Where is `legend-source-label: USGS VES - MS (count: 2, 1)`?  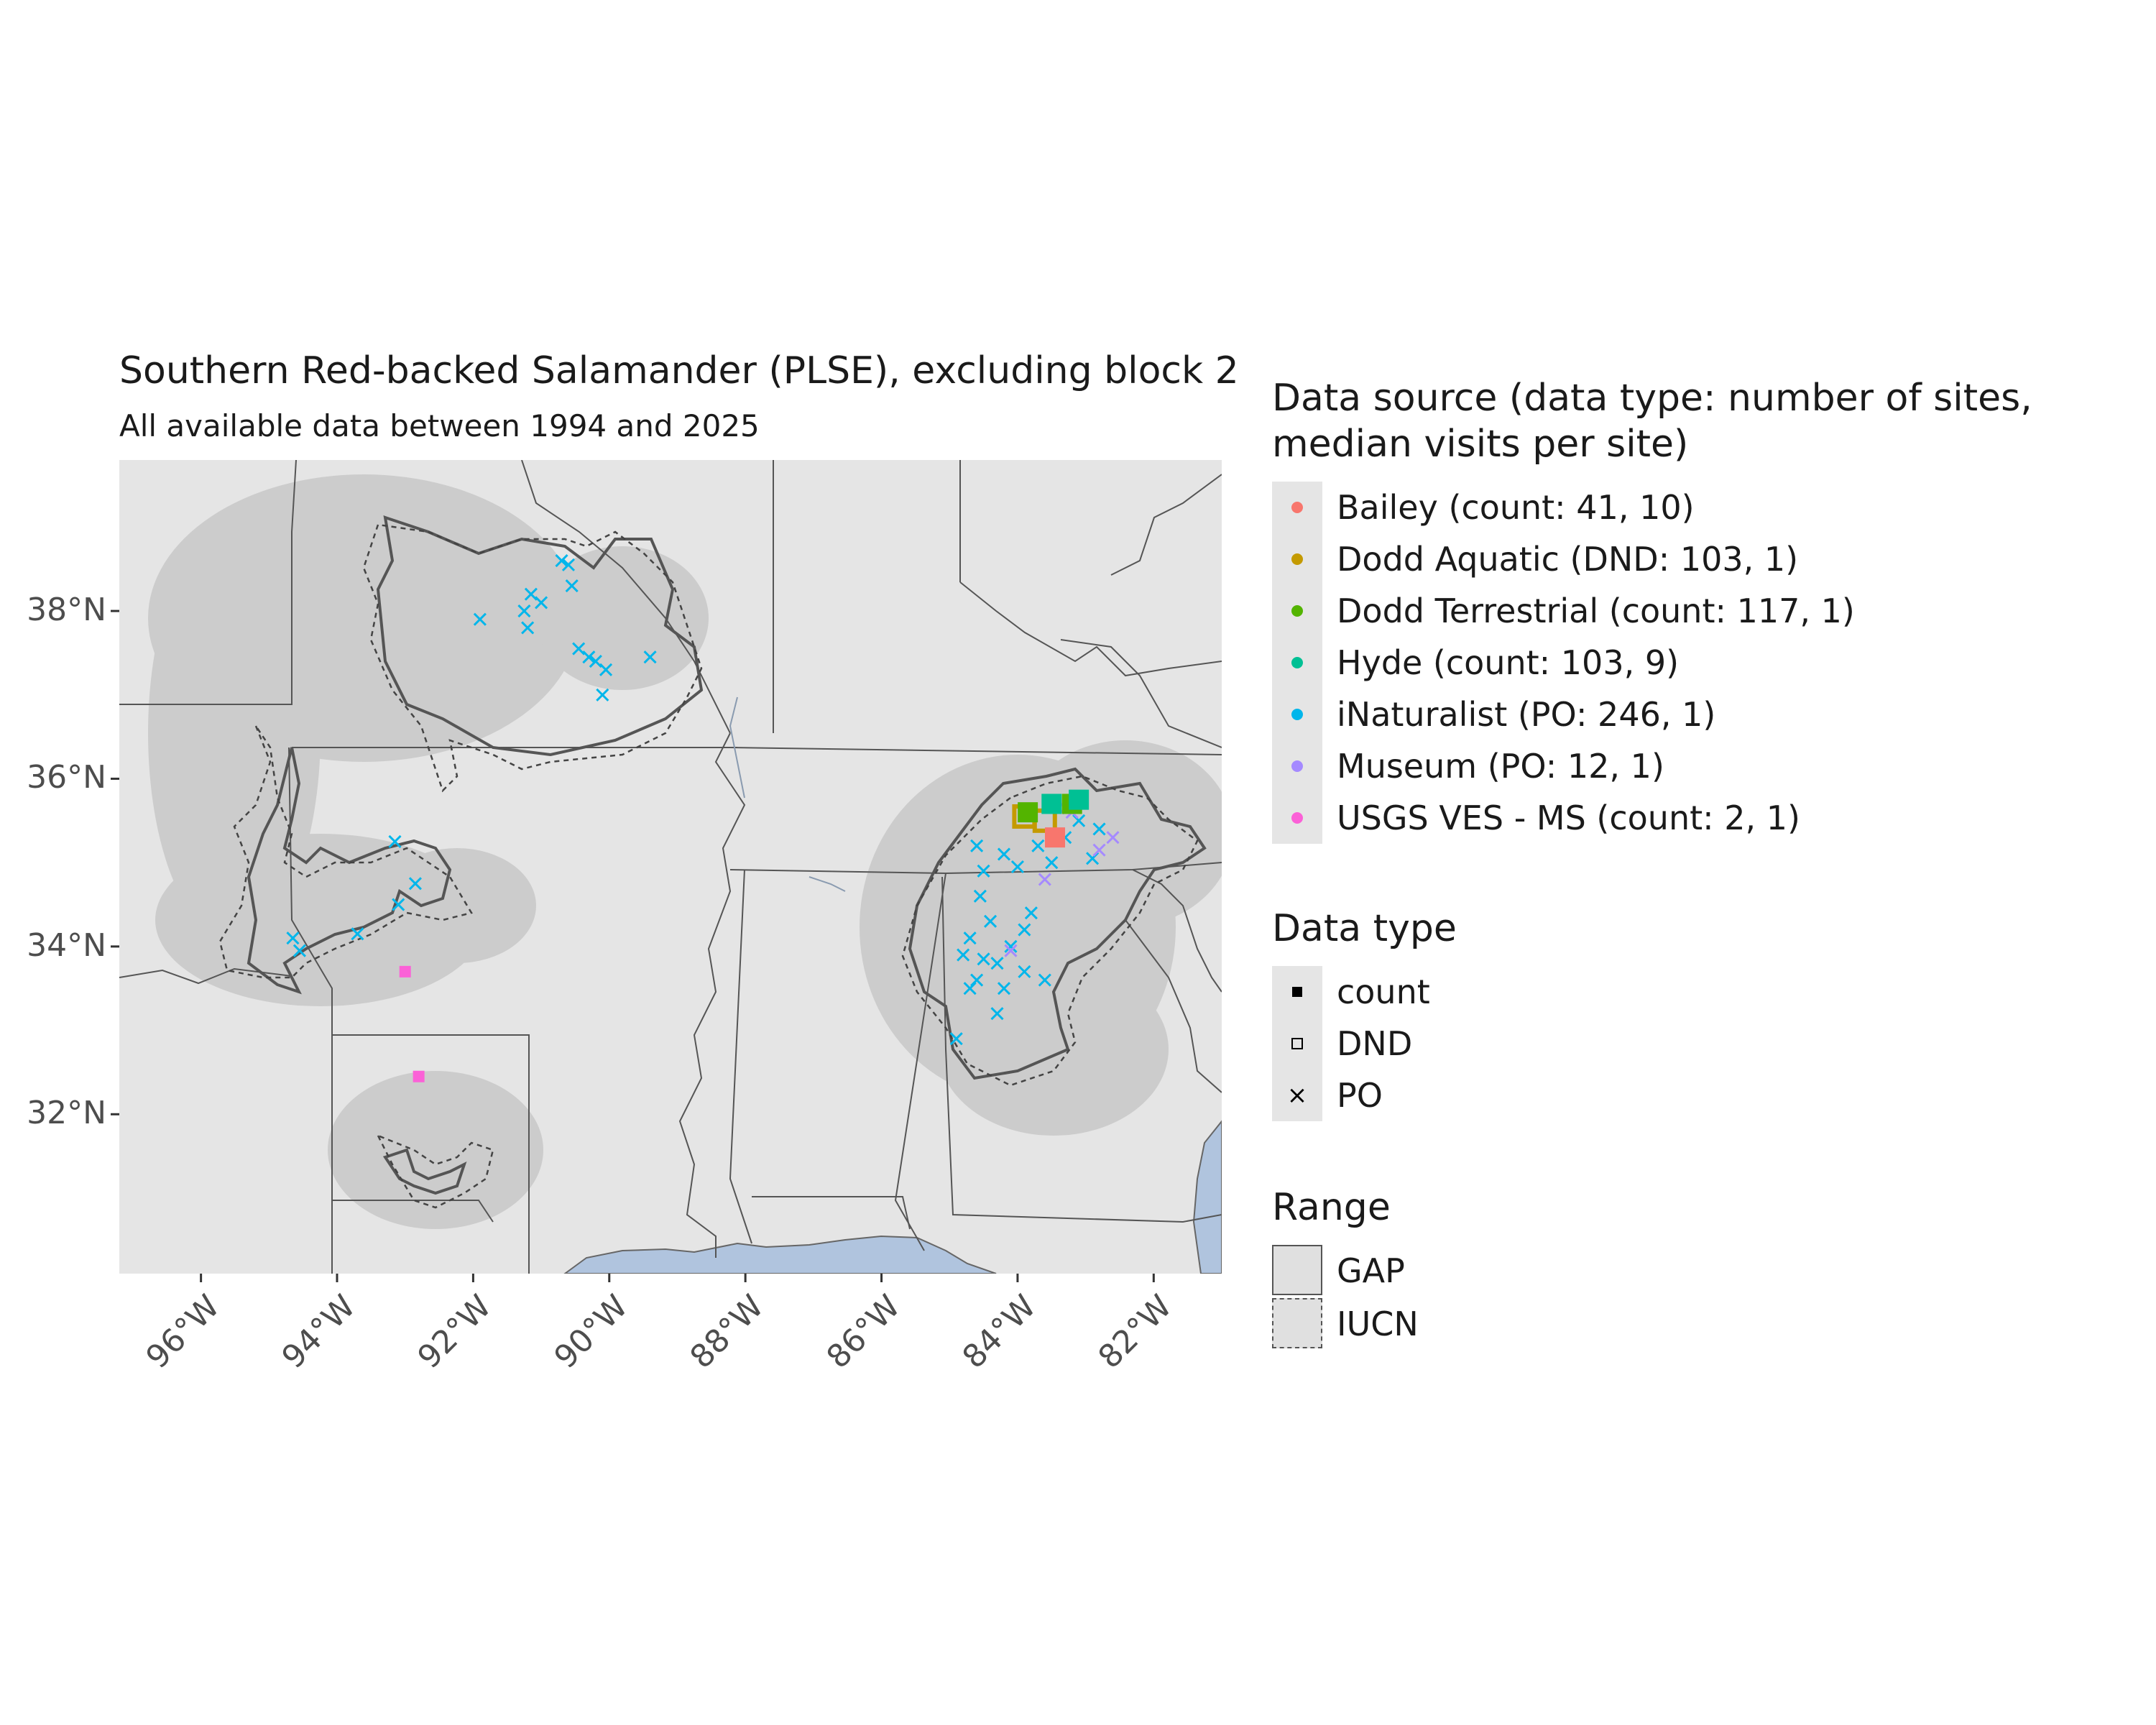
legend-source-label: USGS VES - MS (count: 2, 1) is located at coordinates (1568, 818).